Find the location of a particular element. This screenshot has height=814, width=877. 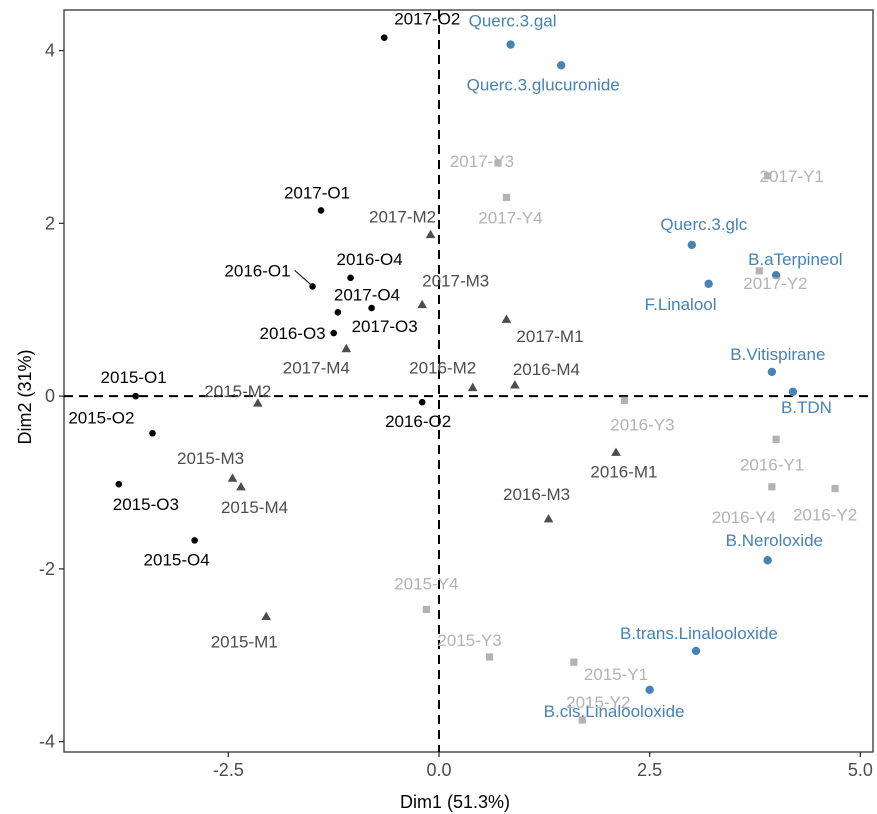

y-tick-label: -2 is located at coordinates (47, 569).